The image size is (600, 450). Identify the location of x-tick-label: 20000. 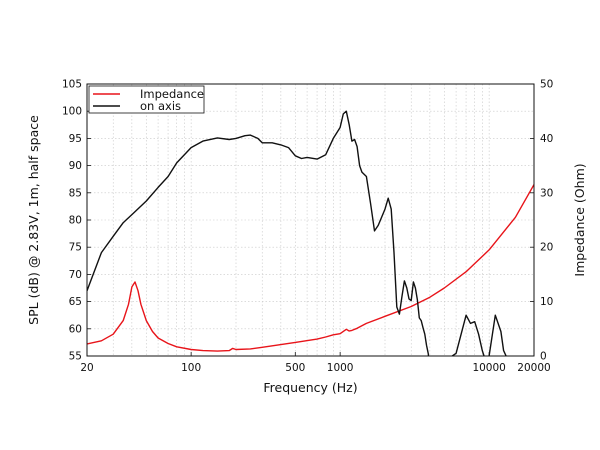
(533, 368).